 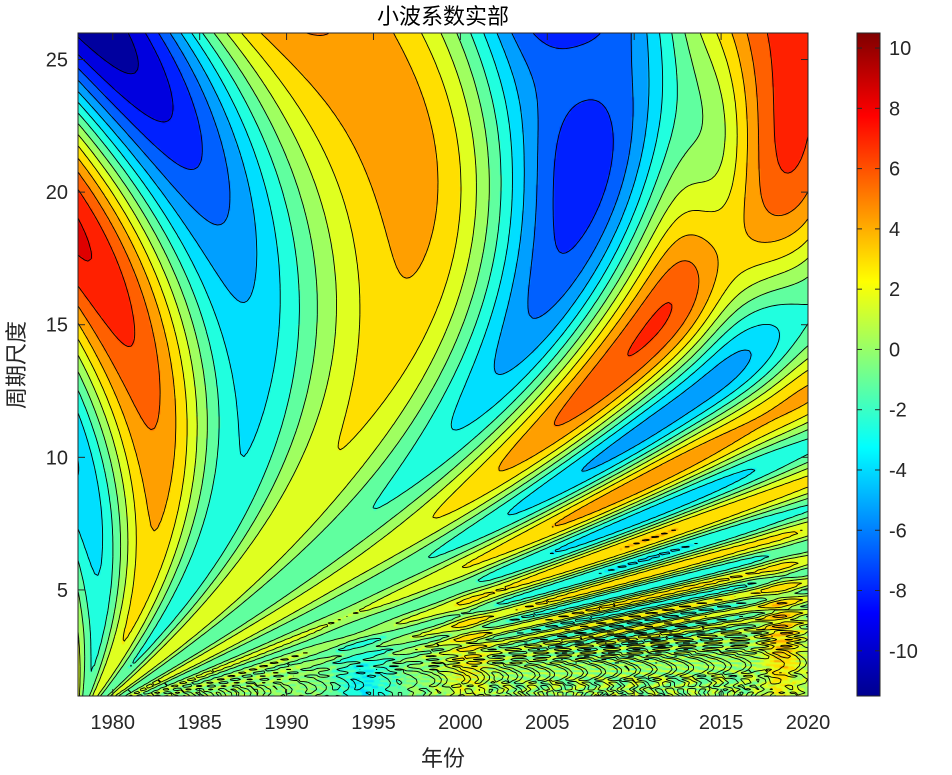 What do you see at coordinates (373, 723) in the screenshot?
I see `x-tick-label: 1995` at bounding box center [373, 723].